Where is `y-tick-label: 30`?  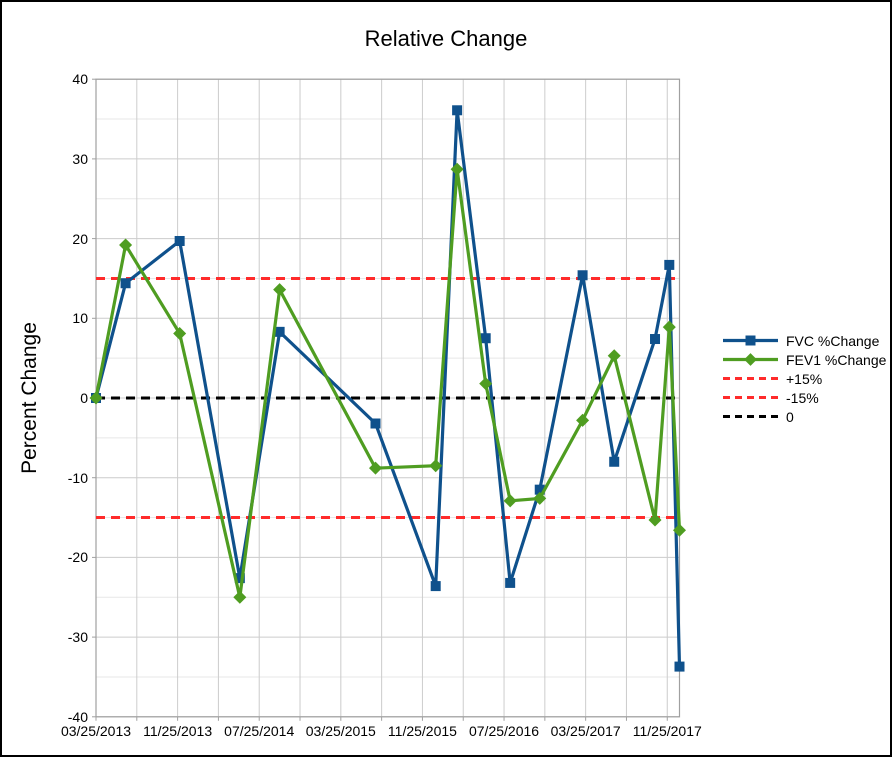
y-tick-label: 30 is located at coordinates (80, 158).